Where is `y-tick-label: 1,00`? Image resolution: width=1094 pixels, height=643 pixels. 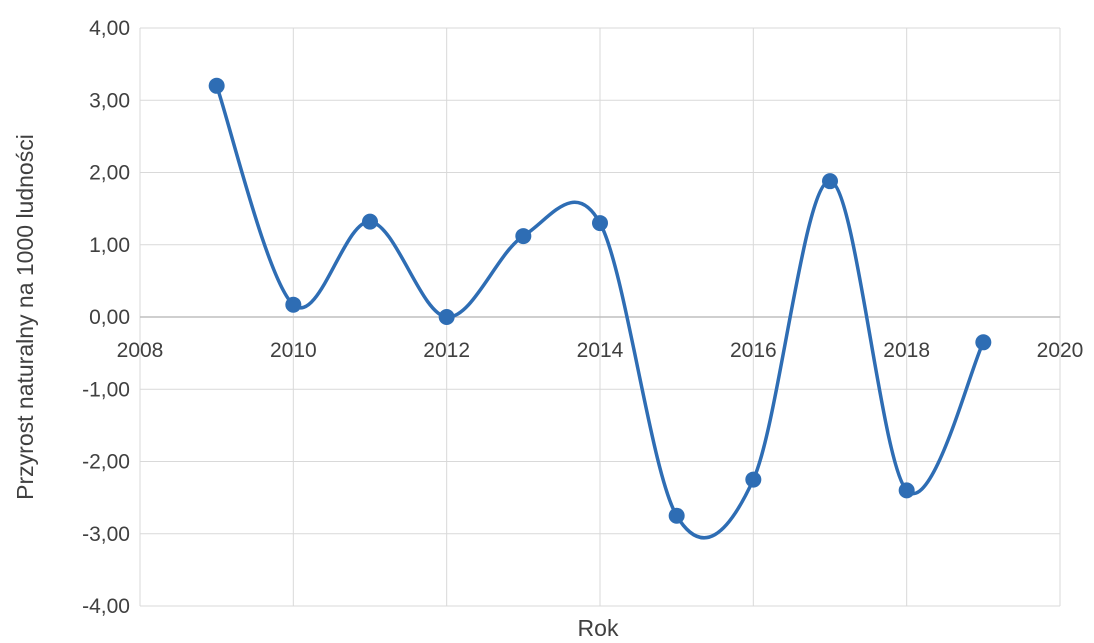
y-tick-label: 1,00 is located at coordinates (109, 245).